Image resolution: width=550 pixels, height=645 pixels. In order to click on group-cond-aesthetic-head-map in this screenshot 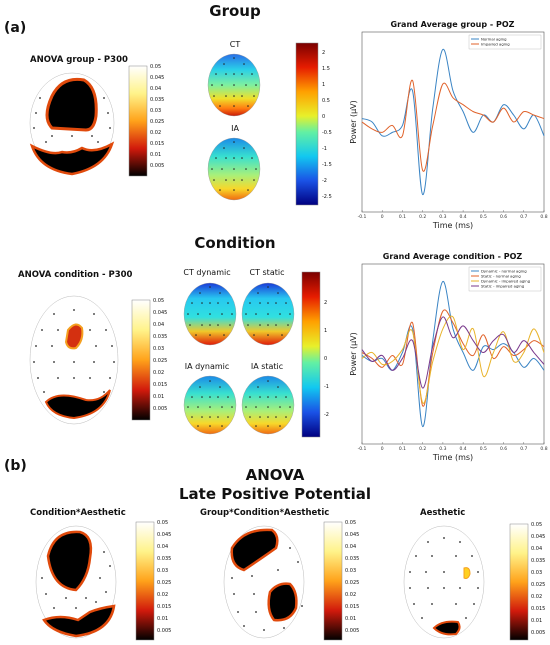, I will do `click(264, 582)`.